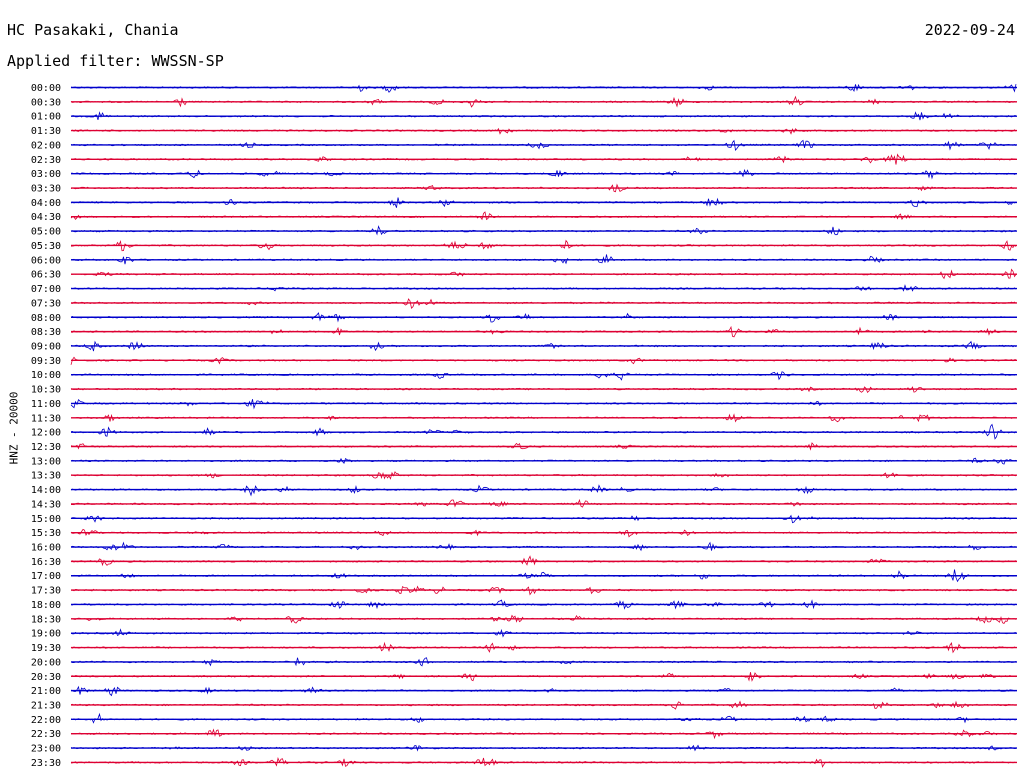 This screenshot has height=780, width=1024. I want to click on time-label: 14:00, so click(46, 490).